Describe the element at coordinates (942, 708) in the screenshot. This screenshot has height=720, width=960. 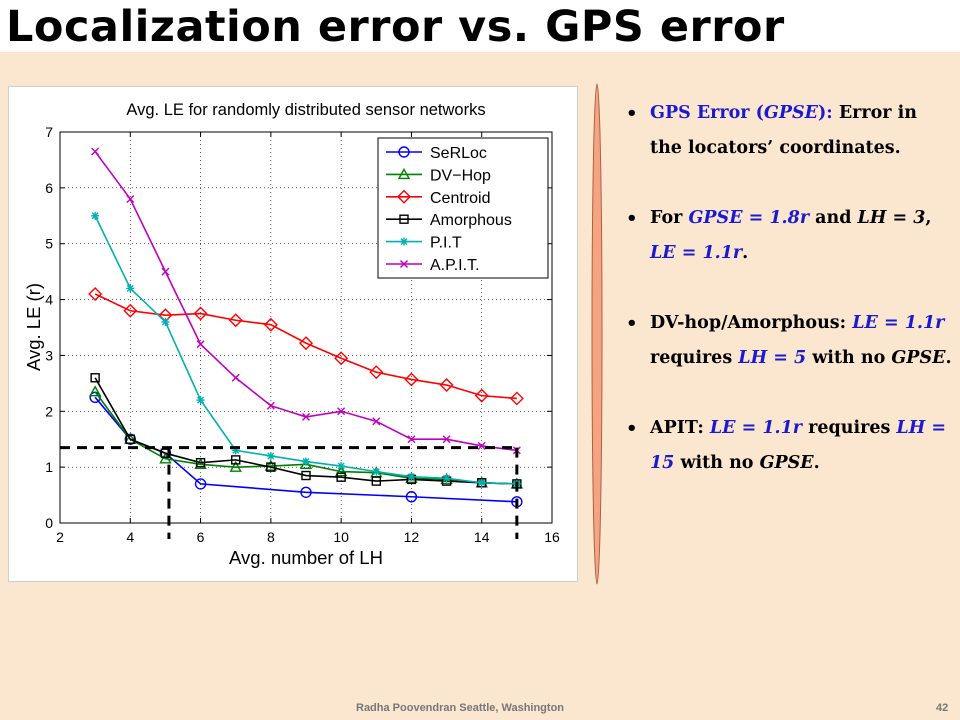
I see `page-number: 42` at that location.